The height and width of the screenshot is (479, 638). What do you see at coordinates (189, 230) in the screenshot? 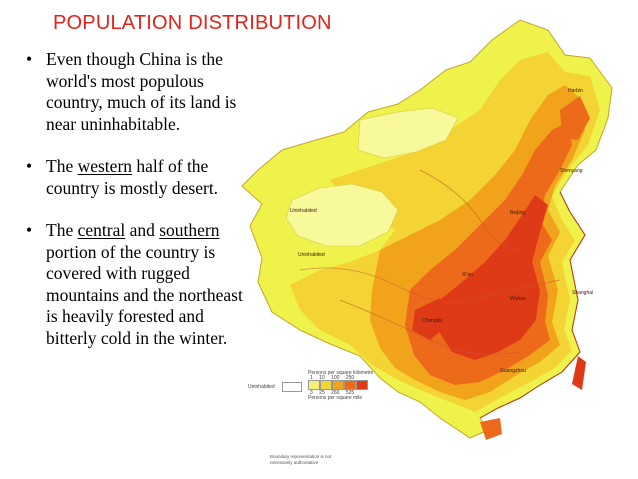
I see `emphasized-term: southern` at bounding box center [189, 230].